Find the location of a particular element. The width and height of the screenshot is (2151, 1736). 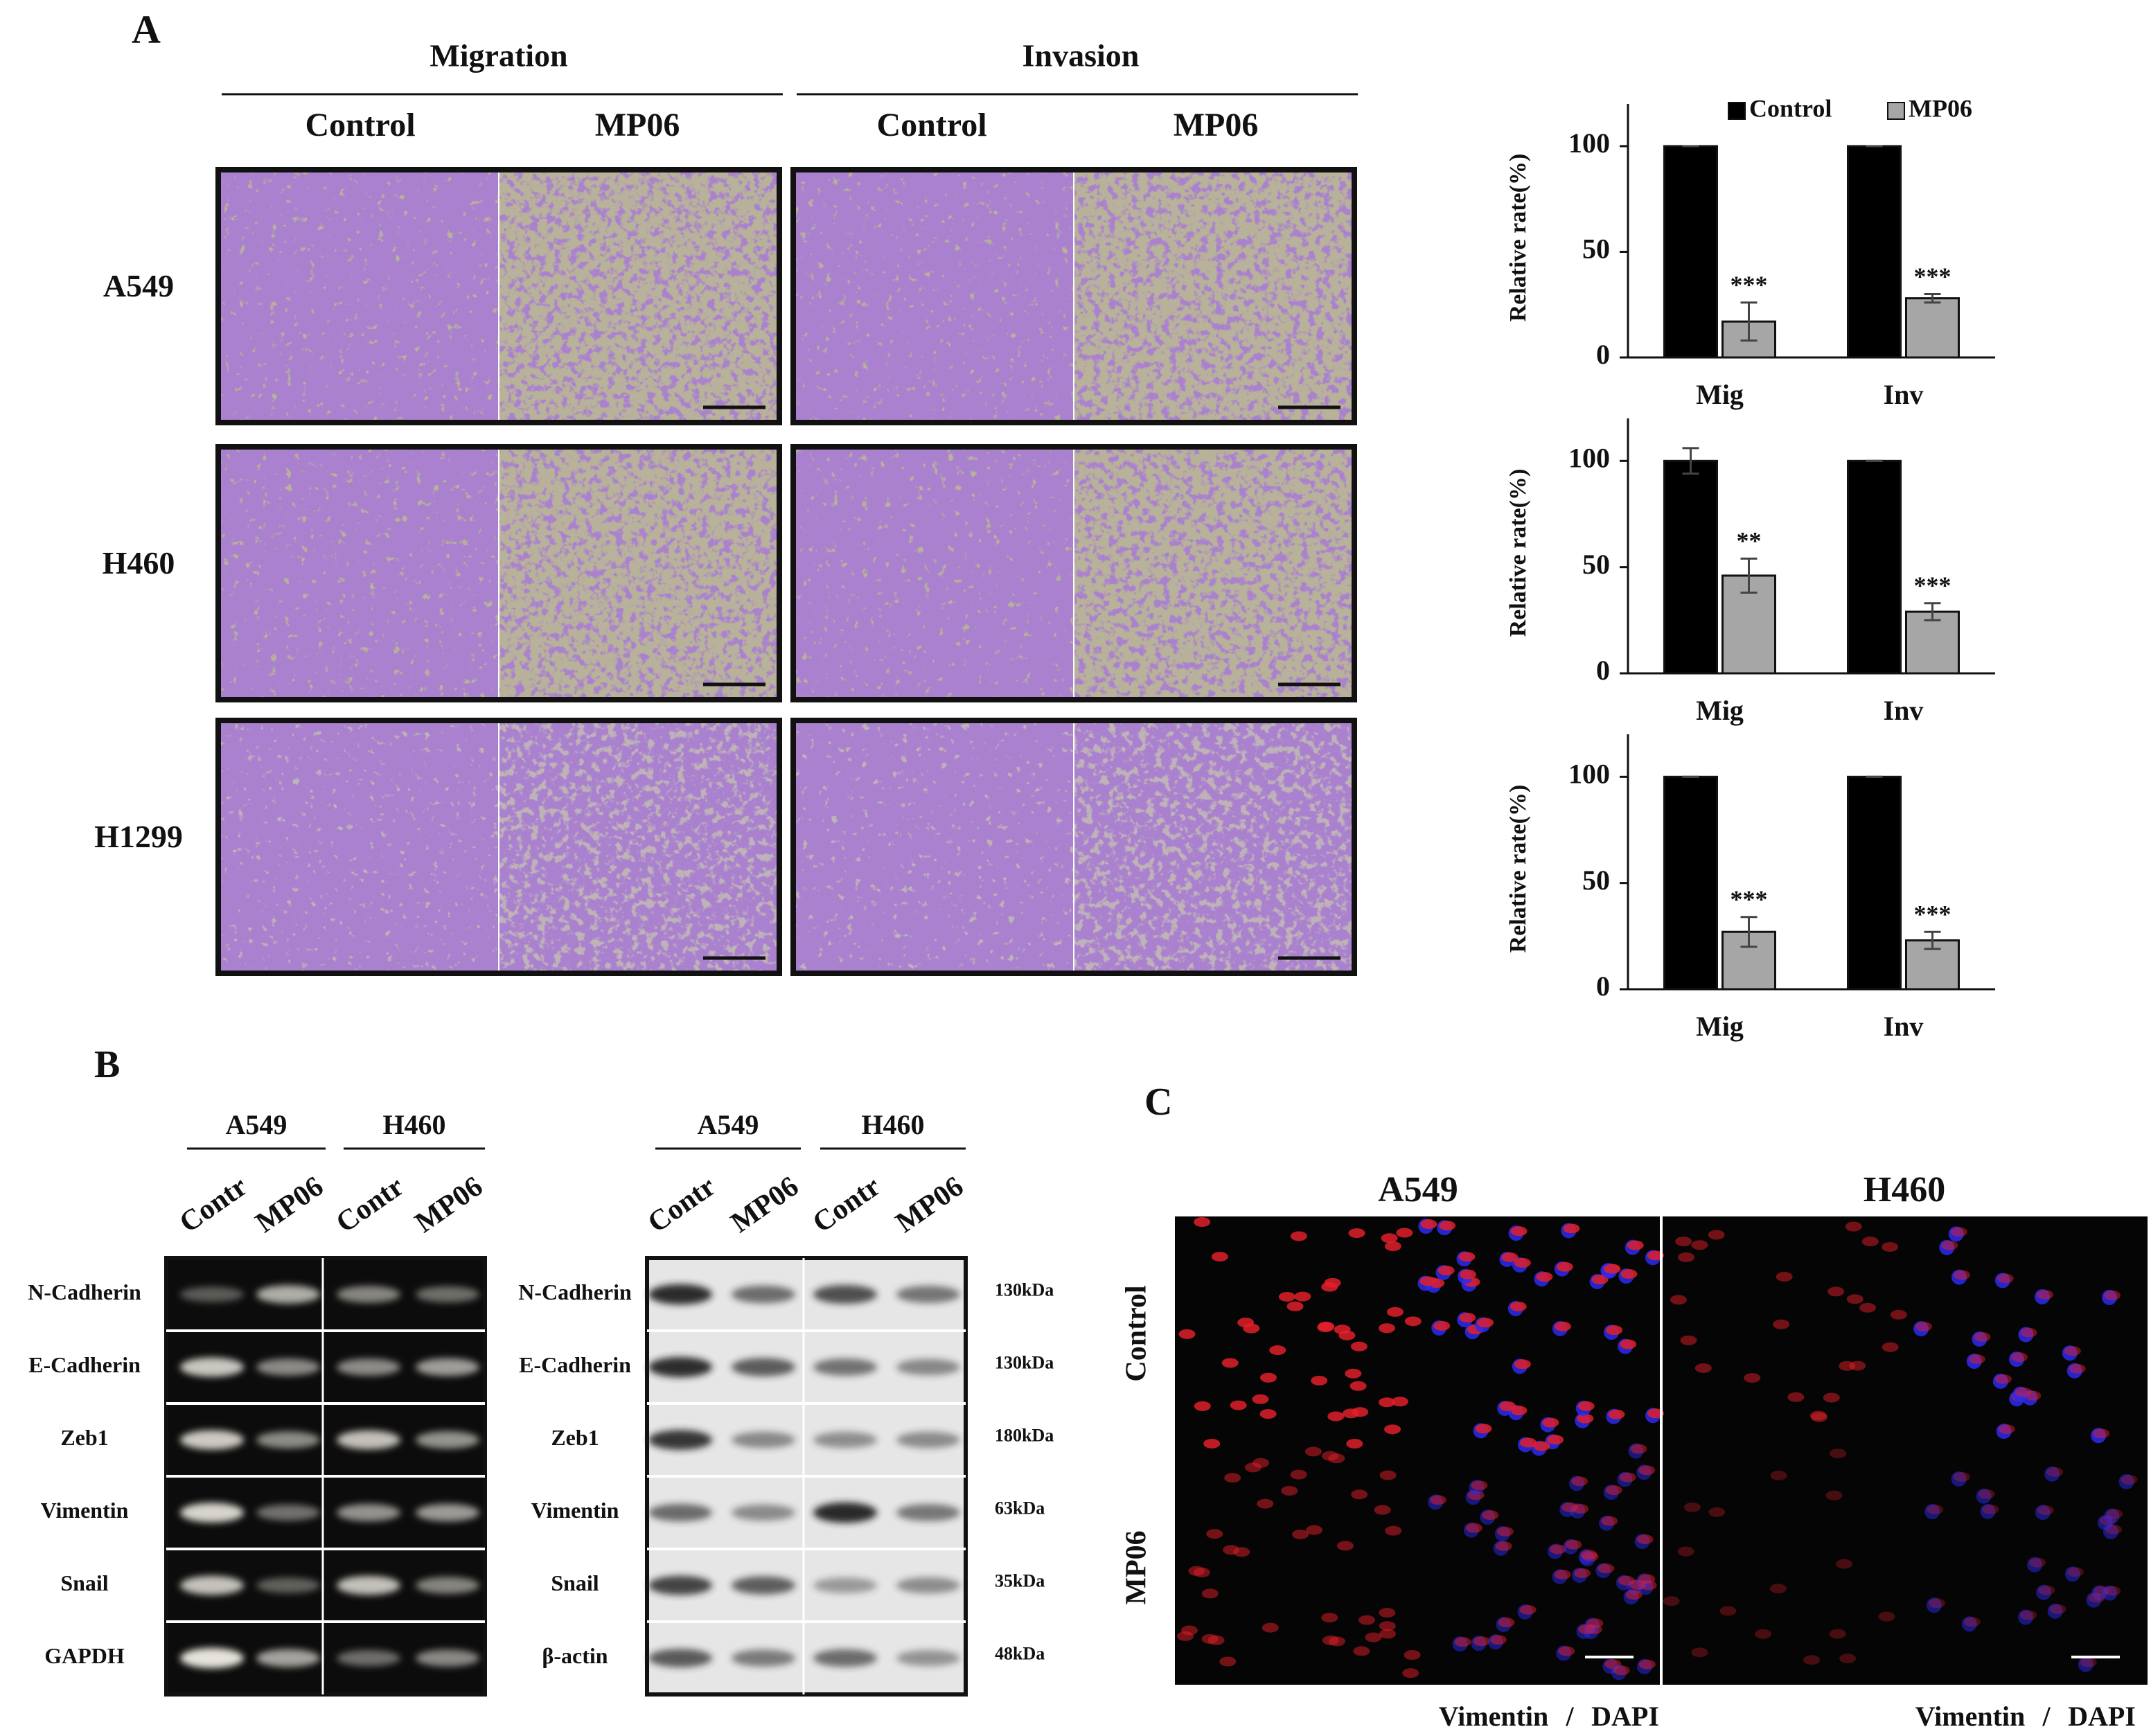

legend-swatch is located at coordinates (1896, 111).